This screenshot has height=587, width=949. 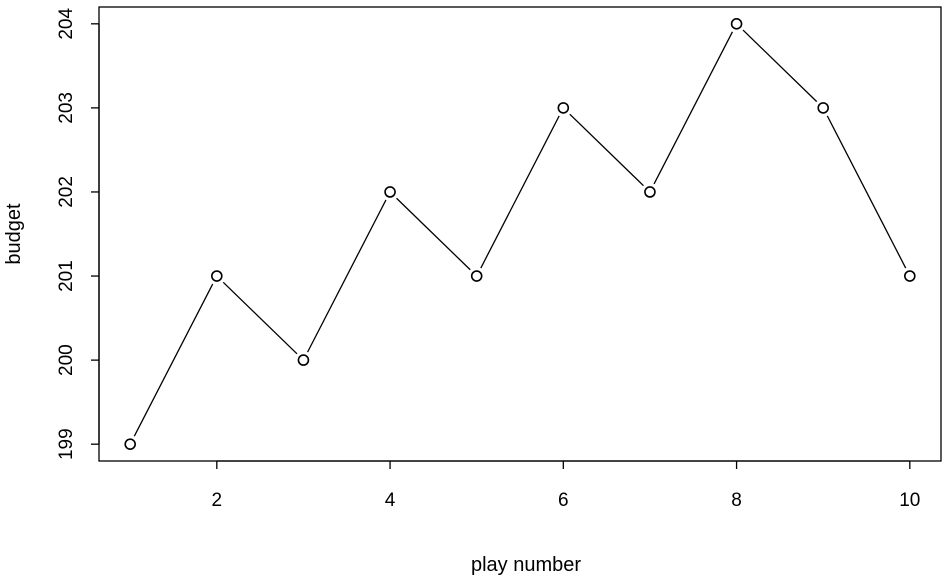 I want to click on x-axis: 2 4 6 8 10, so click(x=566, y=485).